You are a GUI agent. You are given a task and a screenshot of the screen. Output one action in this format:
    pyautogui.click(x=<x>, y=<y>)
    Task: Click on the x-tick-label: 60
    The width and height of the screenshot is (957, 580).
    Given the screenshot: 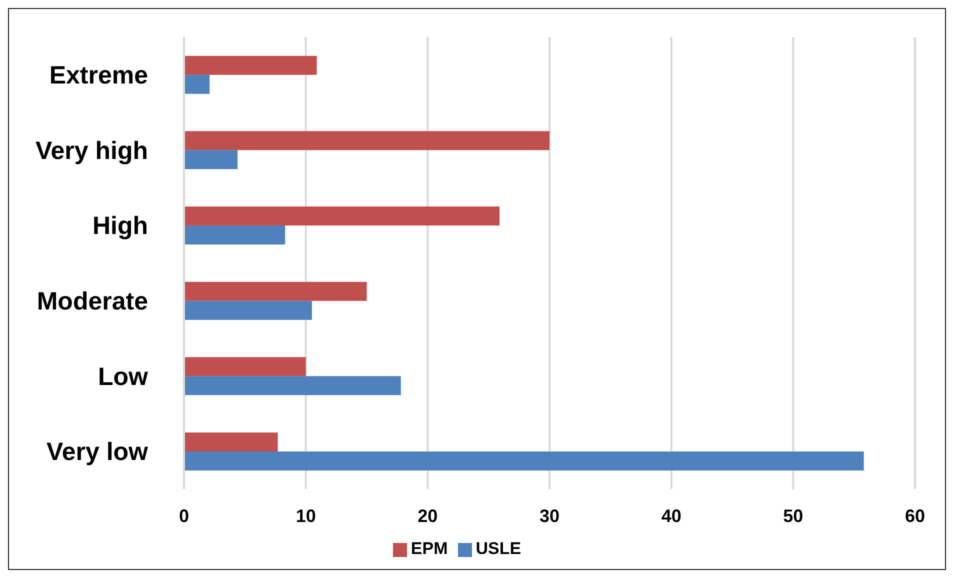 What is the action you would take?
    pyautogui.click(x=915, y=516)
    